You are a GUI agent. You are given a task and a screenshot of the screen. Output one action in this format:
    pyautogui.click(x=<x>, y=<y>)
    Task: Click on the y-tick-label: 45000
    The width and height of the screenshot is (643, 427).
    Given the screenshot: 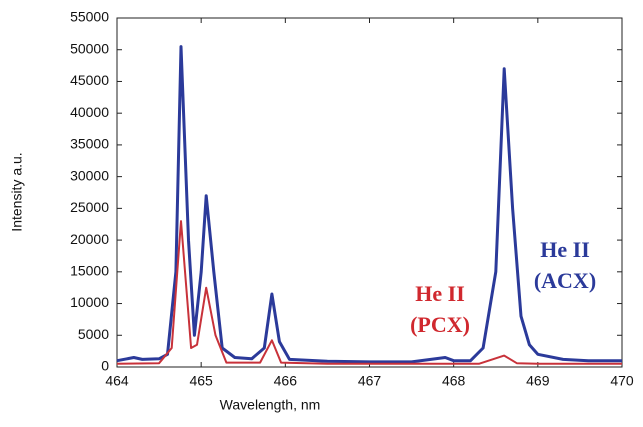 What is the action you would take?
    pyautogui.click(x=89, y=80)
    